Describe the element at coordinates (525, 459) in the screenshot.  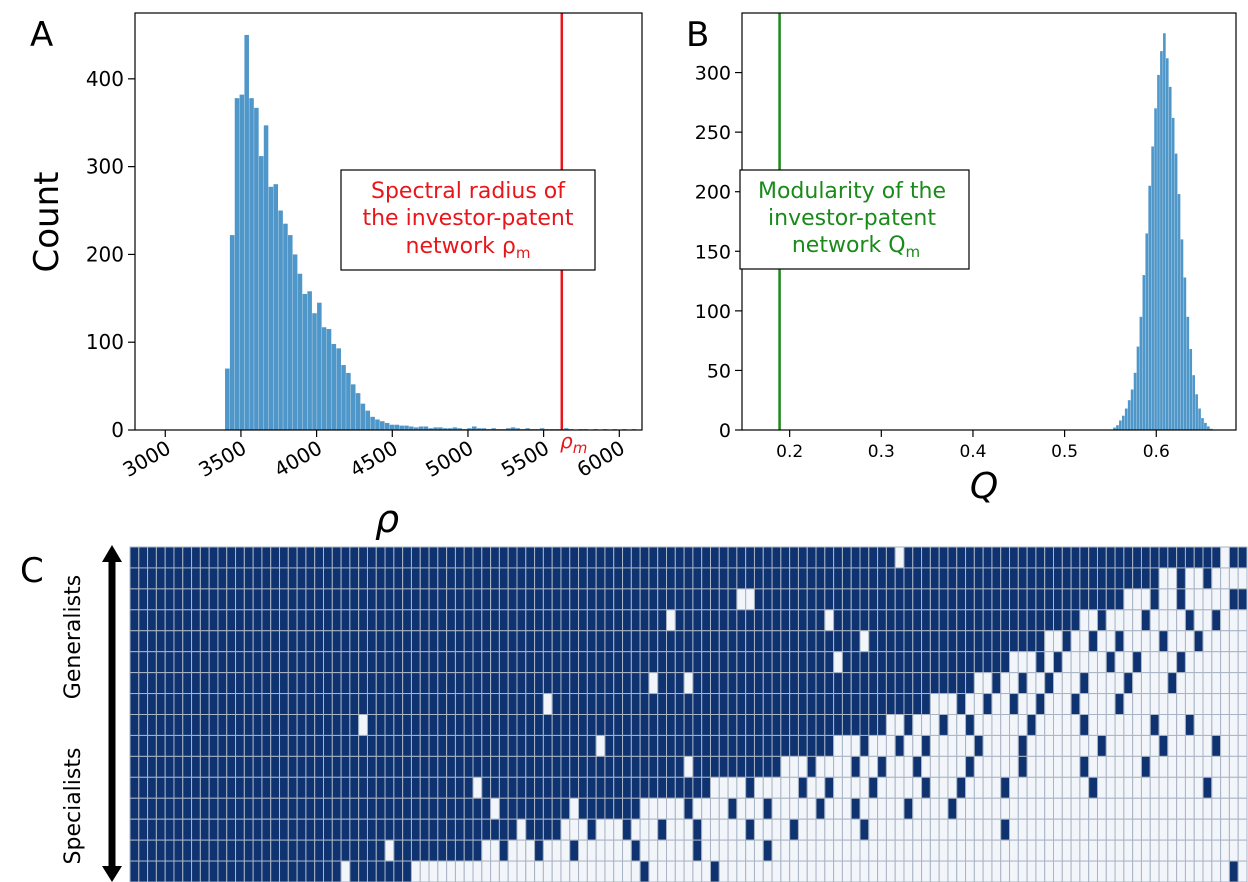
I see `x-tick-label: 5500` at that location.